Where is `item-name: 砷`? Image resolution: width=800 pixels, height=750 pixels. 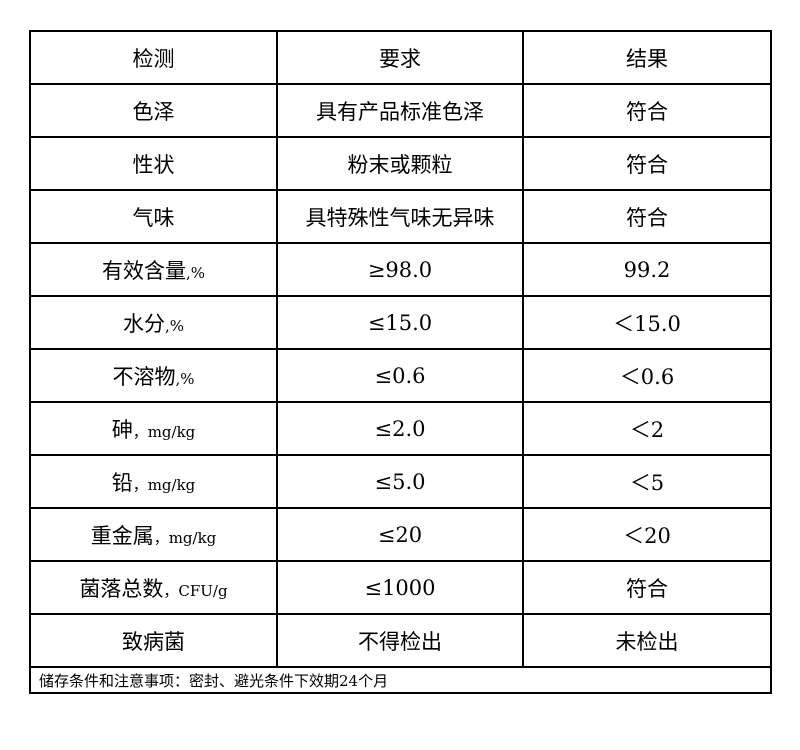
item-name: 砷 is located at coordinates (122, 429).